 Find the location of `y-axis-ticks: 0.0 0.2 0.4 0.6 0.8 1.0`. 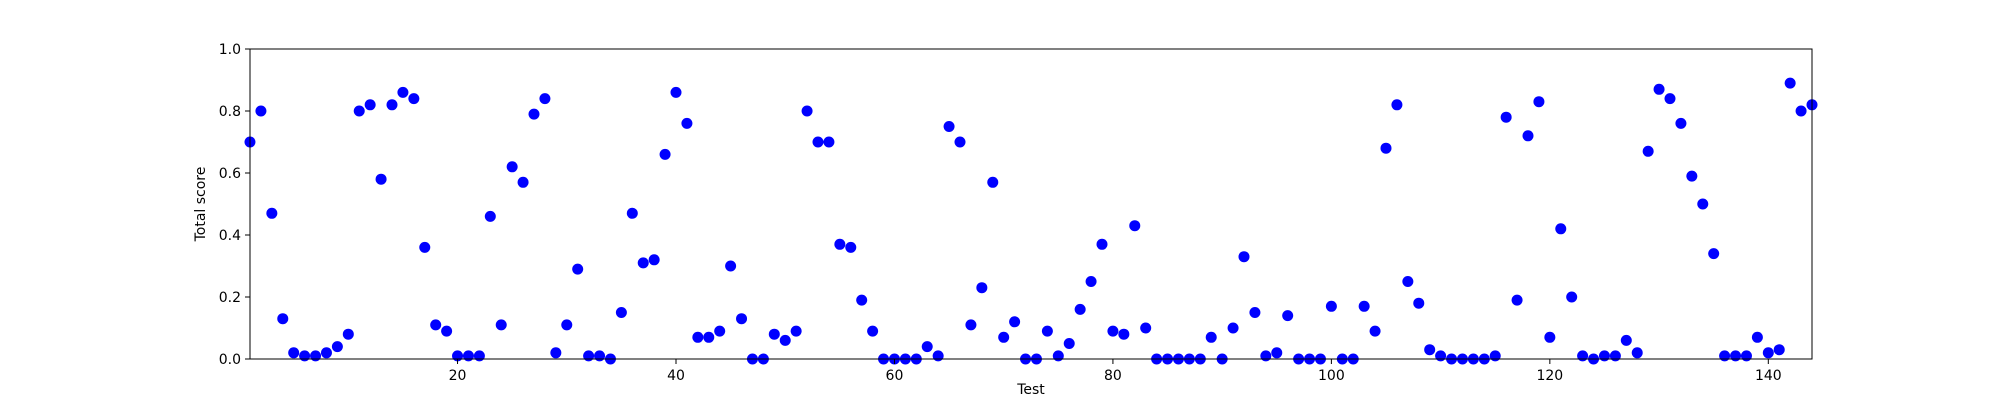

y-axis-ticks: 0.0 0.2 0.4 0.6 0.8 1.0 is located at coordinates (234, 205).